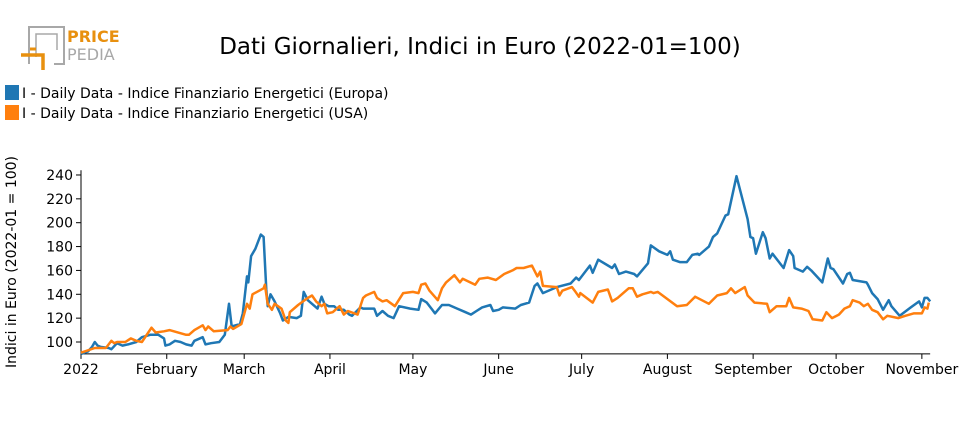 The width and height of the screenshot is (960, 430). Describe the element at coordinates (412, 370) in the screenshot. I see `x-tick-label: May` at that location.